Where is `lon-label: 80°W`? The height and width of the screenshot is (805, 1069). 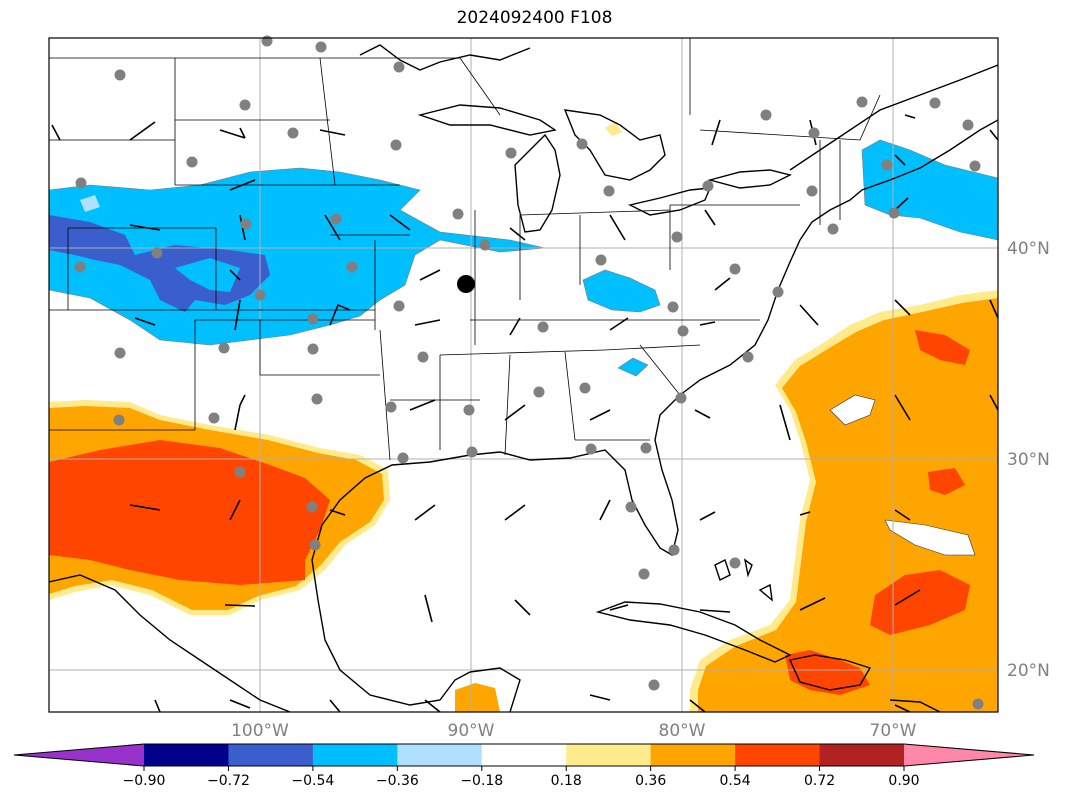 lon-label: 80°W is located at coordinates (682, 731).